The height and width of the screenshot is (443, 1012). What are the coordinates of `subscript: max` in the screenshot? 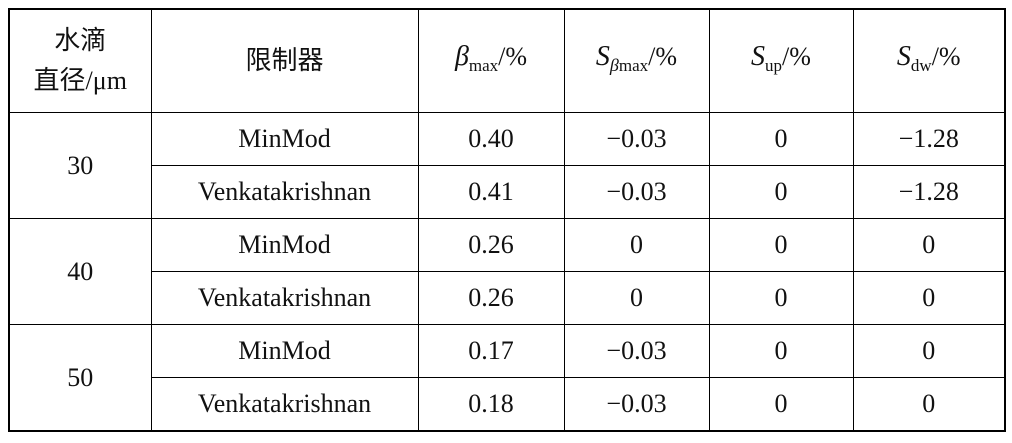 It's located at (483, 65).